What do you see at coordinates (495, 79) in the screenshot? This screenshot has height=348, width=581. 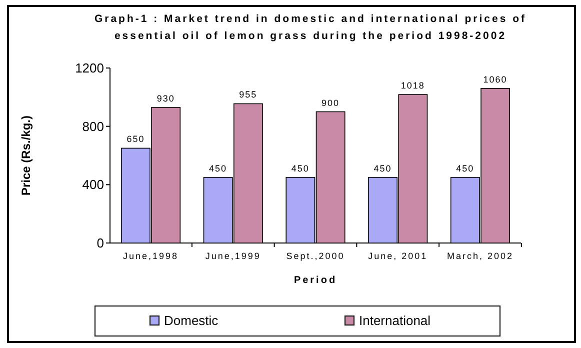 I see `data-label: 1060` at bounding box center [495, 79].